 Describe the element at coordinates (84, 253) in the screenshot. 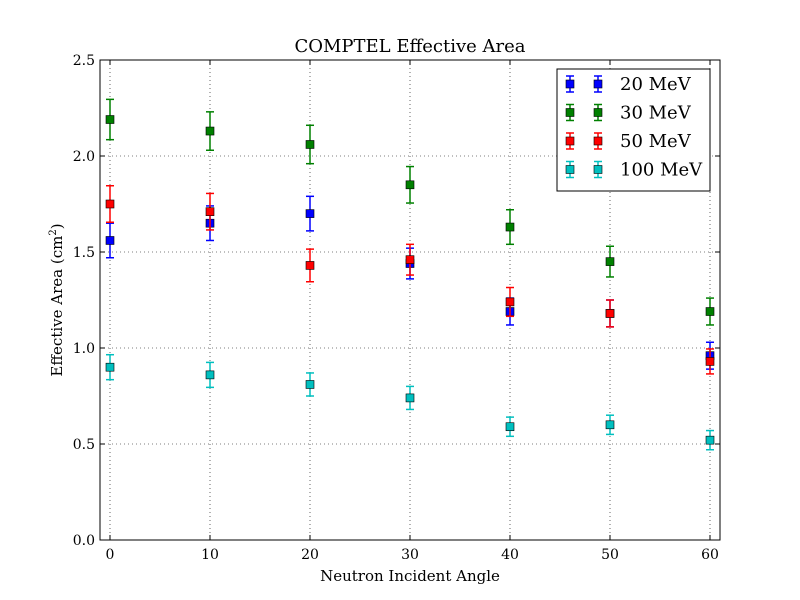

I see `y-tick-label: 1.5` at that location.